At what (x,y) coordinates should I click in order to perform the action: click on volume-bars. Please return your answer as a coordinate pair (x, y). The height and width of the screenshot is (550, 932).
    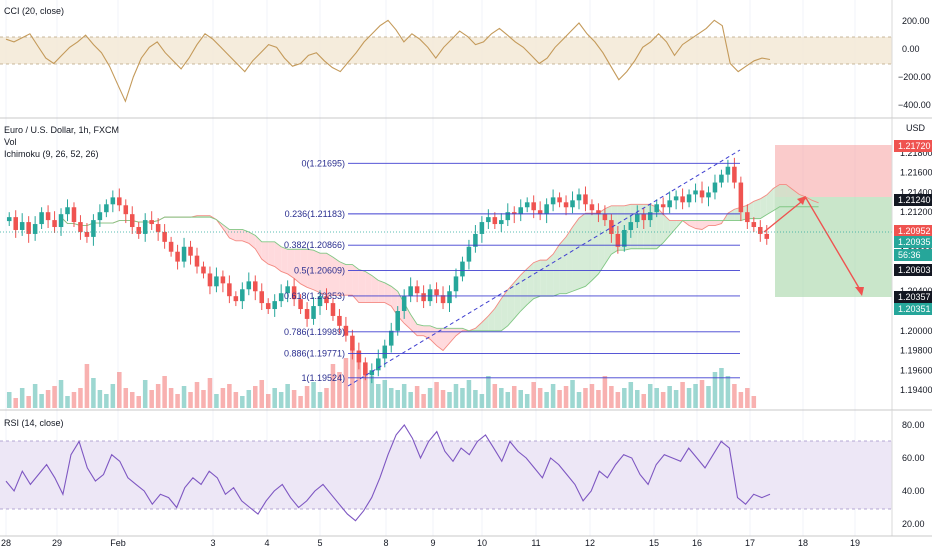
    Looking at the image, I should click on (381, 378).